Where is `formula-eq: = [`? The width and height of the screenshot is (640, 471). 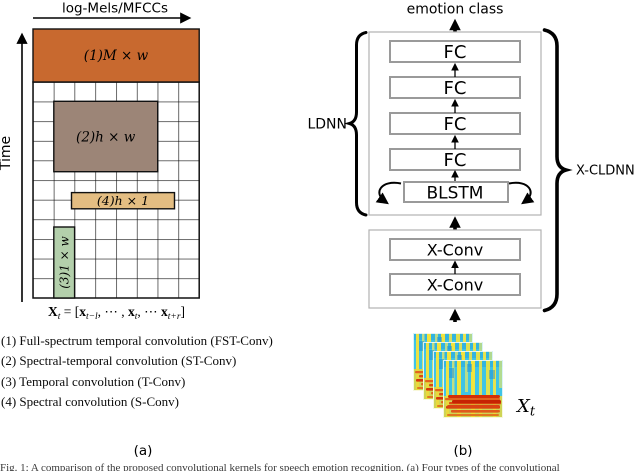
formula-eq: = [ is located at coordinates (70, 311).